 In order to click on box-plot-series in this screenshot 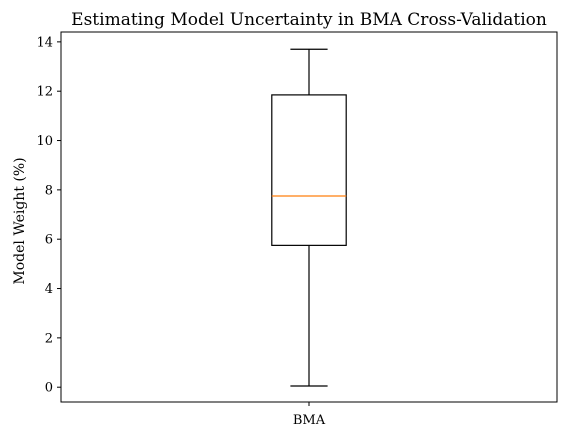, I will do `click(309, 217)`.